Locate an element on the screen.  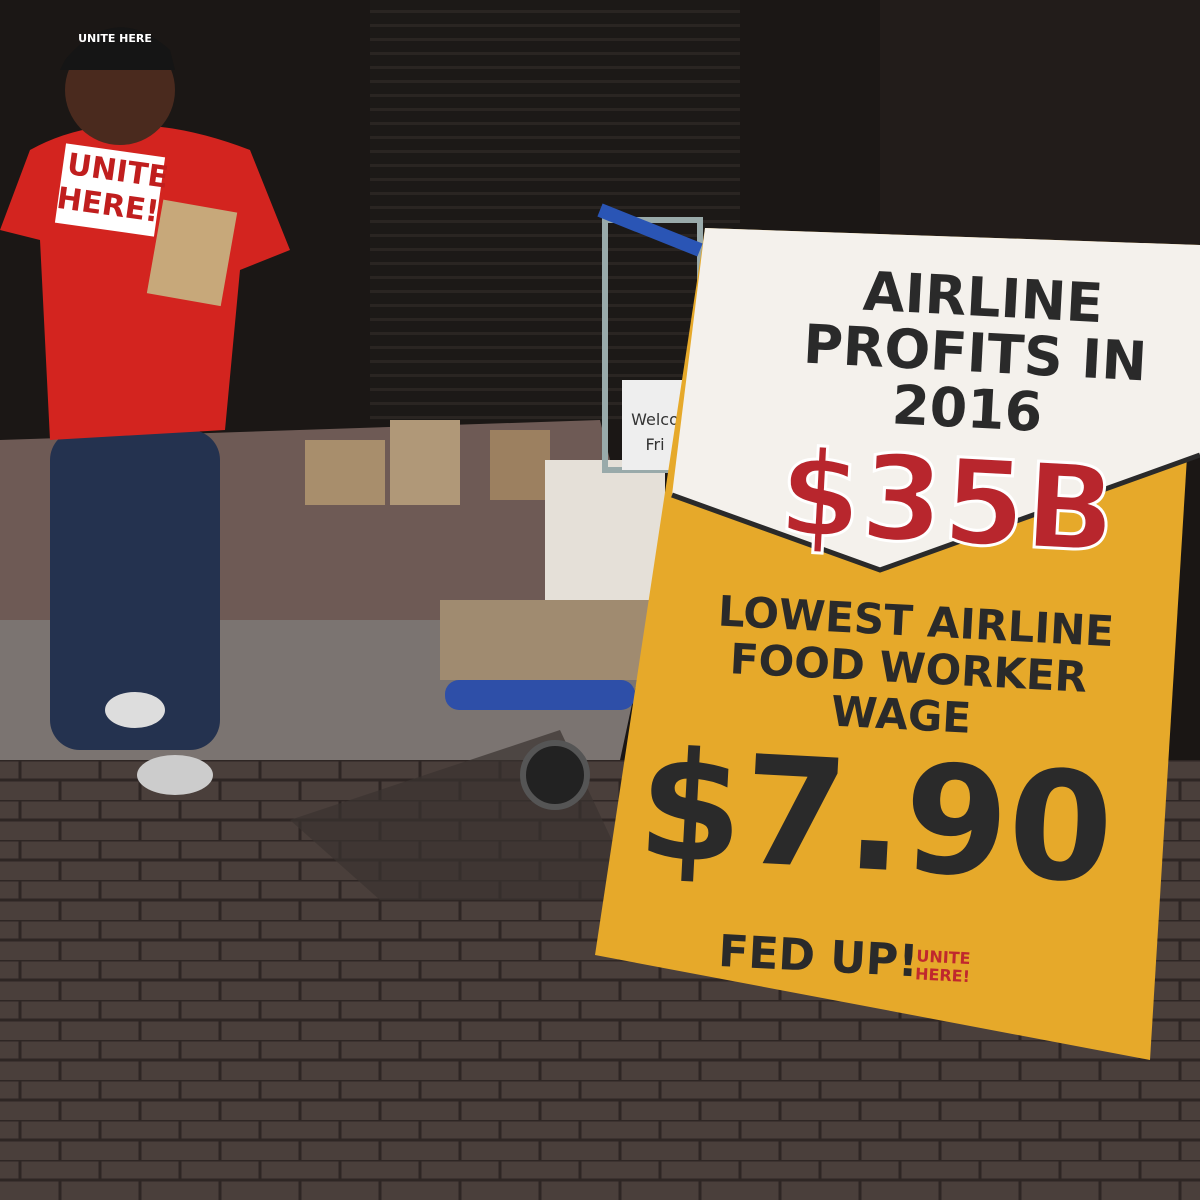
sign-top is located at coordinates (936, 399).